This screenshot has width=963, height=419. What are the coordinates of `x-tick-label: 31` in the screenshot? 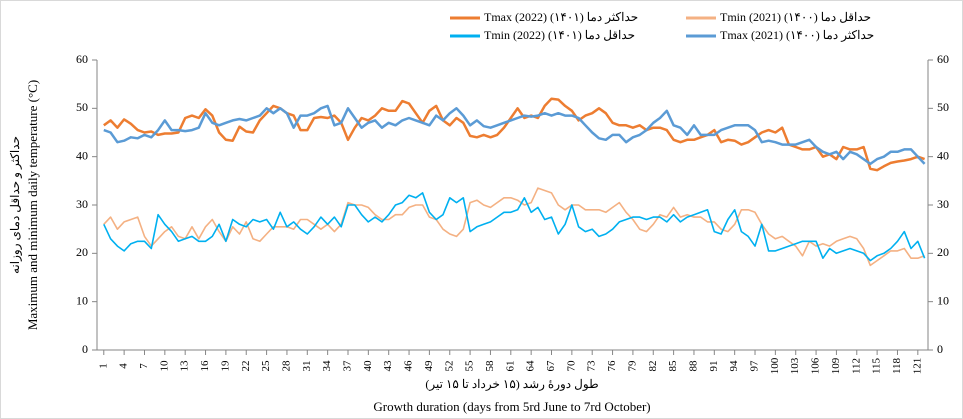 It's located at (307, 366).